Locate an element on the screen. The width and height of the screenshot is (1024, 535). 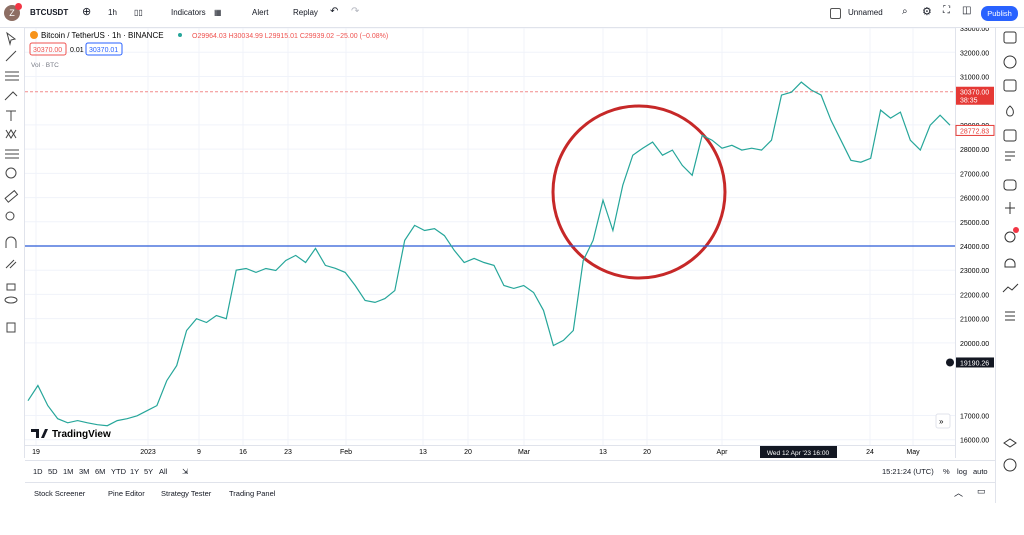
panel-tab: Trading Panel is located at coordinates (252, 493).